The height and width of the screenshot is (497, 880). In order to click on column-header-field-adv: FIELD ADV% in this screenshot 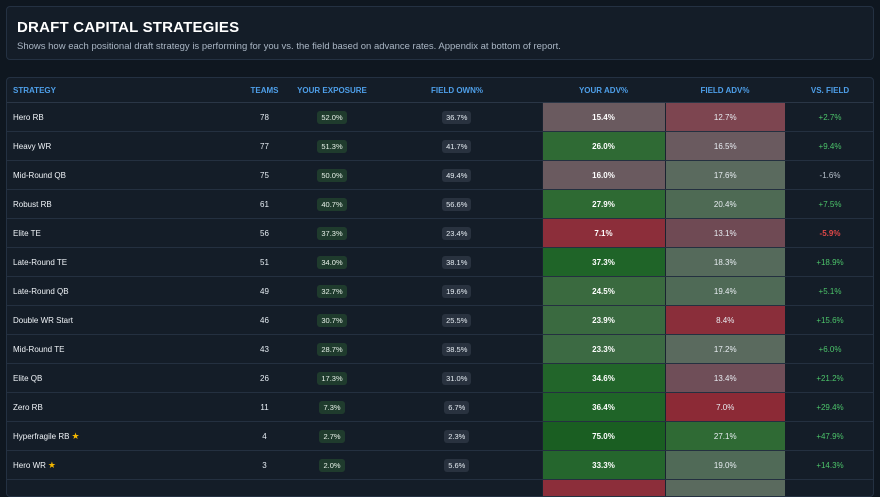, I will do `click(725, 90)`.